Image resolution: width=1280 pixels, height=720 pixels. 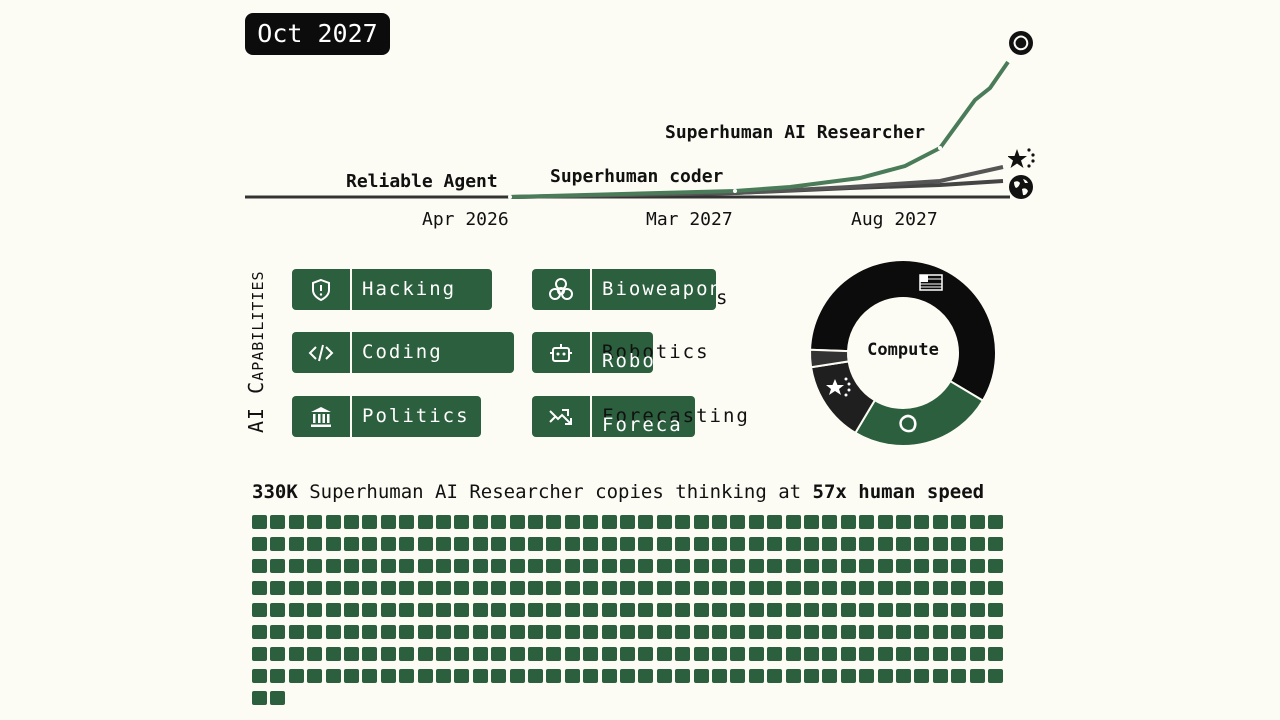 What do you see at coordinates (317, 34) in the screenshot?
I see `date-badge: Oct 2027` at bounding box center [317, 34].